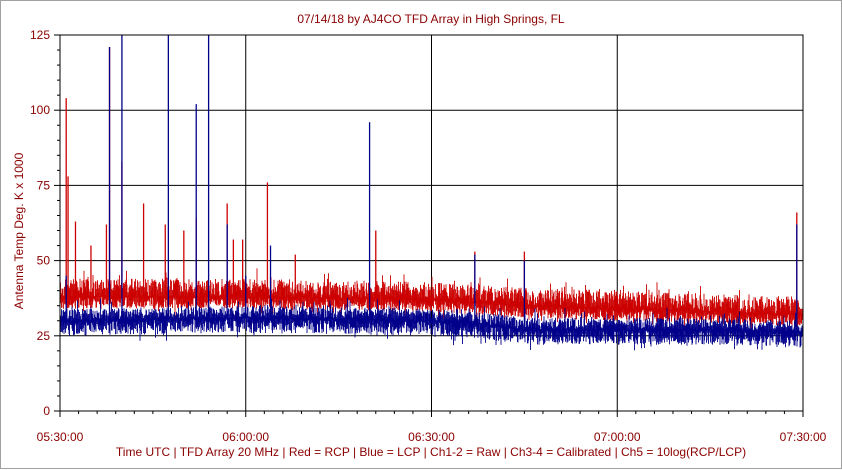 The image size is (842, 470). I want to click on x-tick-label: 05:30:00, so click(60, 437).